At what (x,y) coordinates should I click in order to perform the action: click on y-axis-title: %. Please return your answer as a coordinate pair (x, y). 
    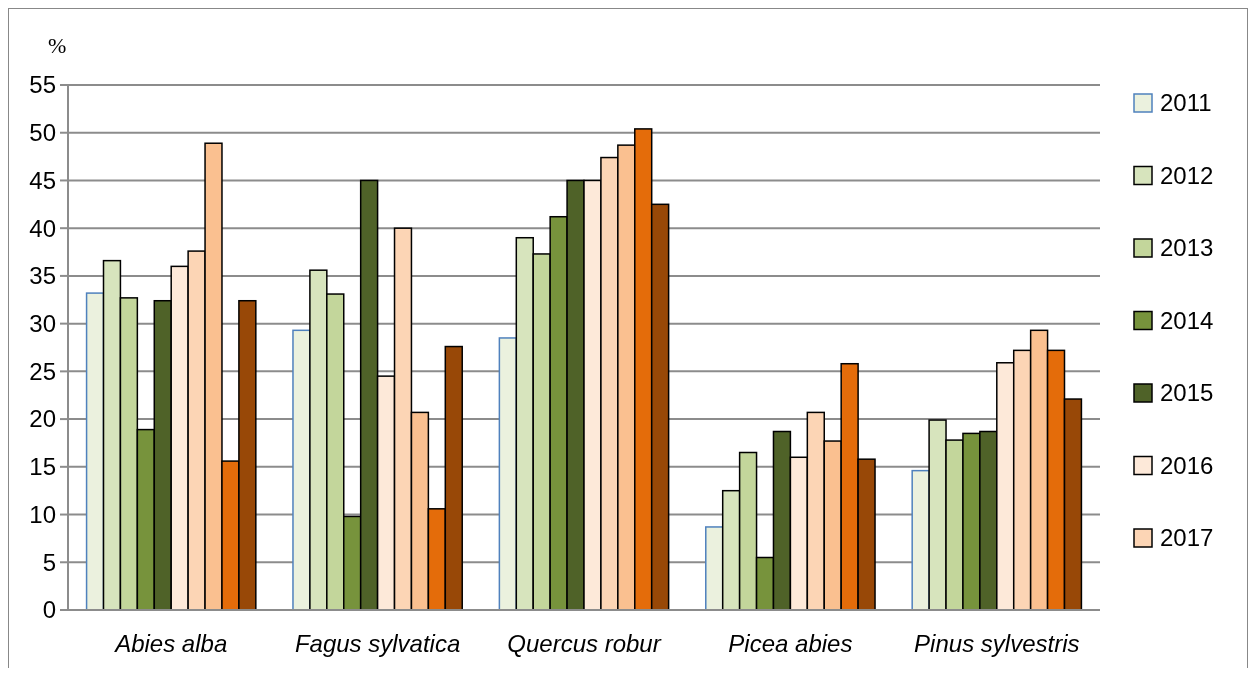
    Looking at the image, I should click on (57, 45).